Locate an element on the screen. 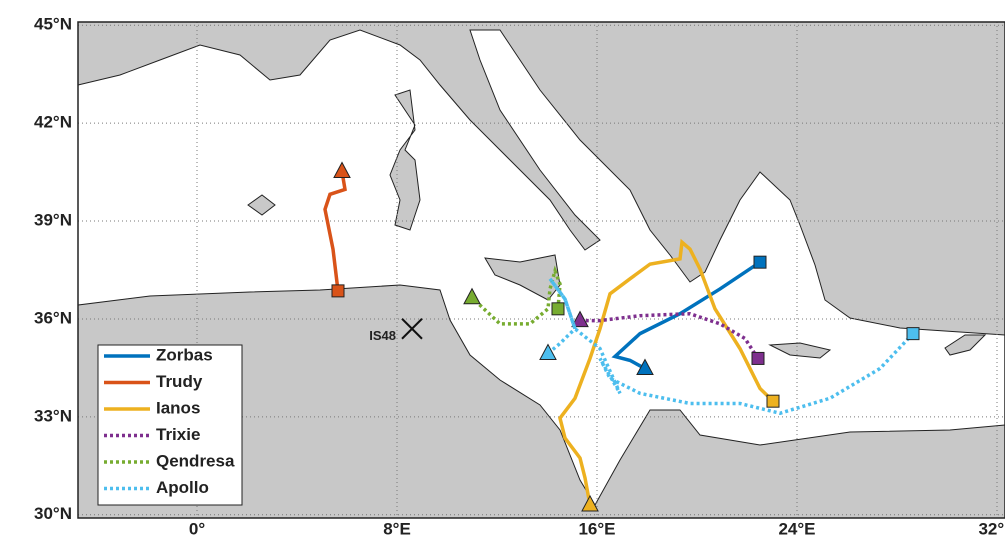 This screenshot has height=540, width=1005. y-tick-label: 42°N is located at coordinates (53, 122).